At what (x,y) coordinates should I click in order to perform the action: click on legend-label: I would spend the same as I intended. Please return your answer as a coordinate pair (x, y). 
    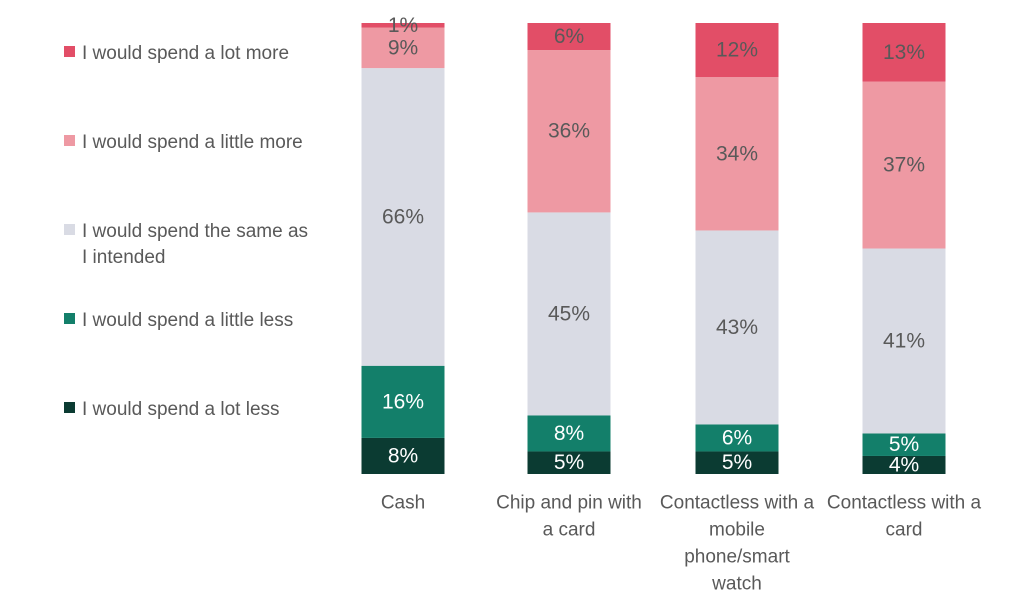
    Looking at the image, I should click on (207, 245).